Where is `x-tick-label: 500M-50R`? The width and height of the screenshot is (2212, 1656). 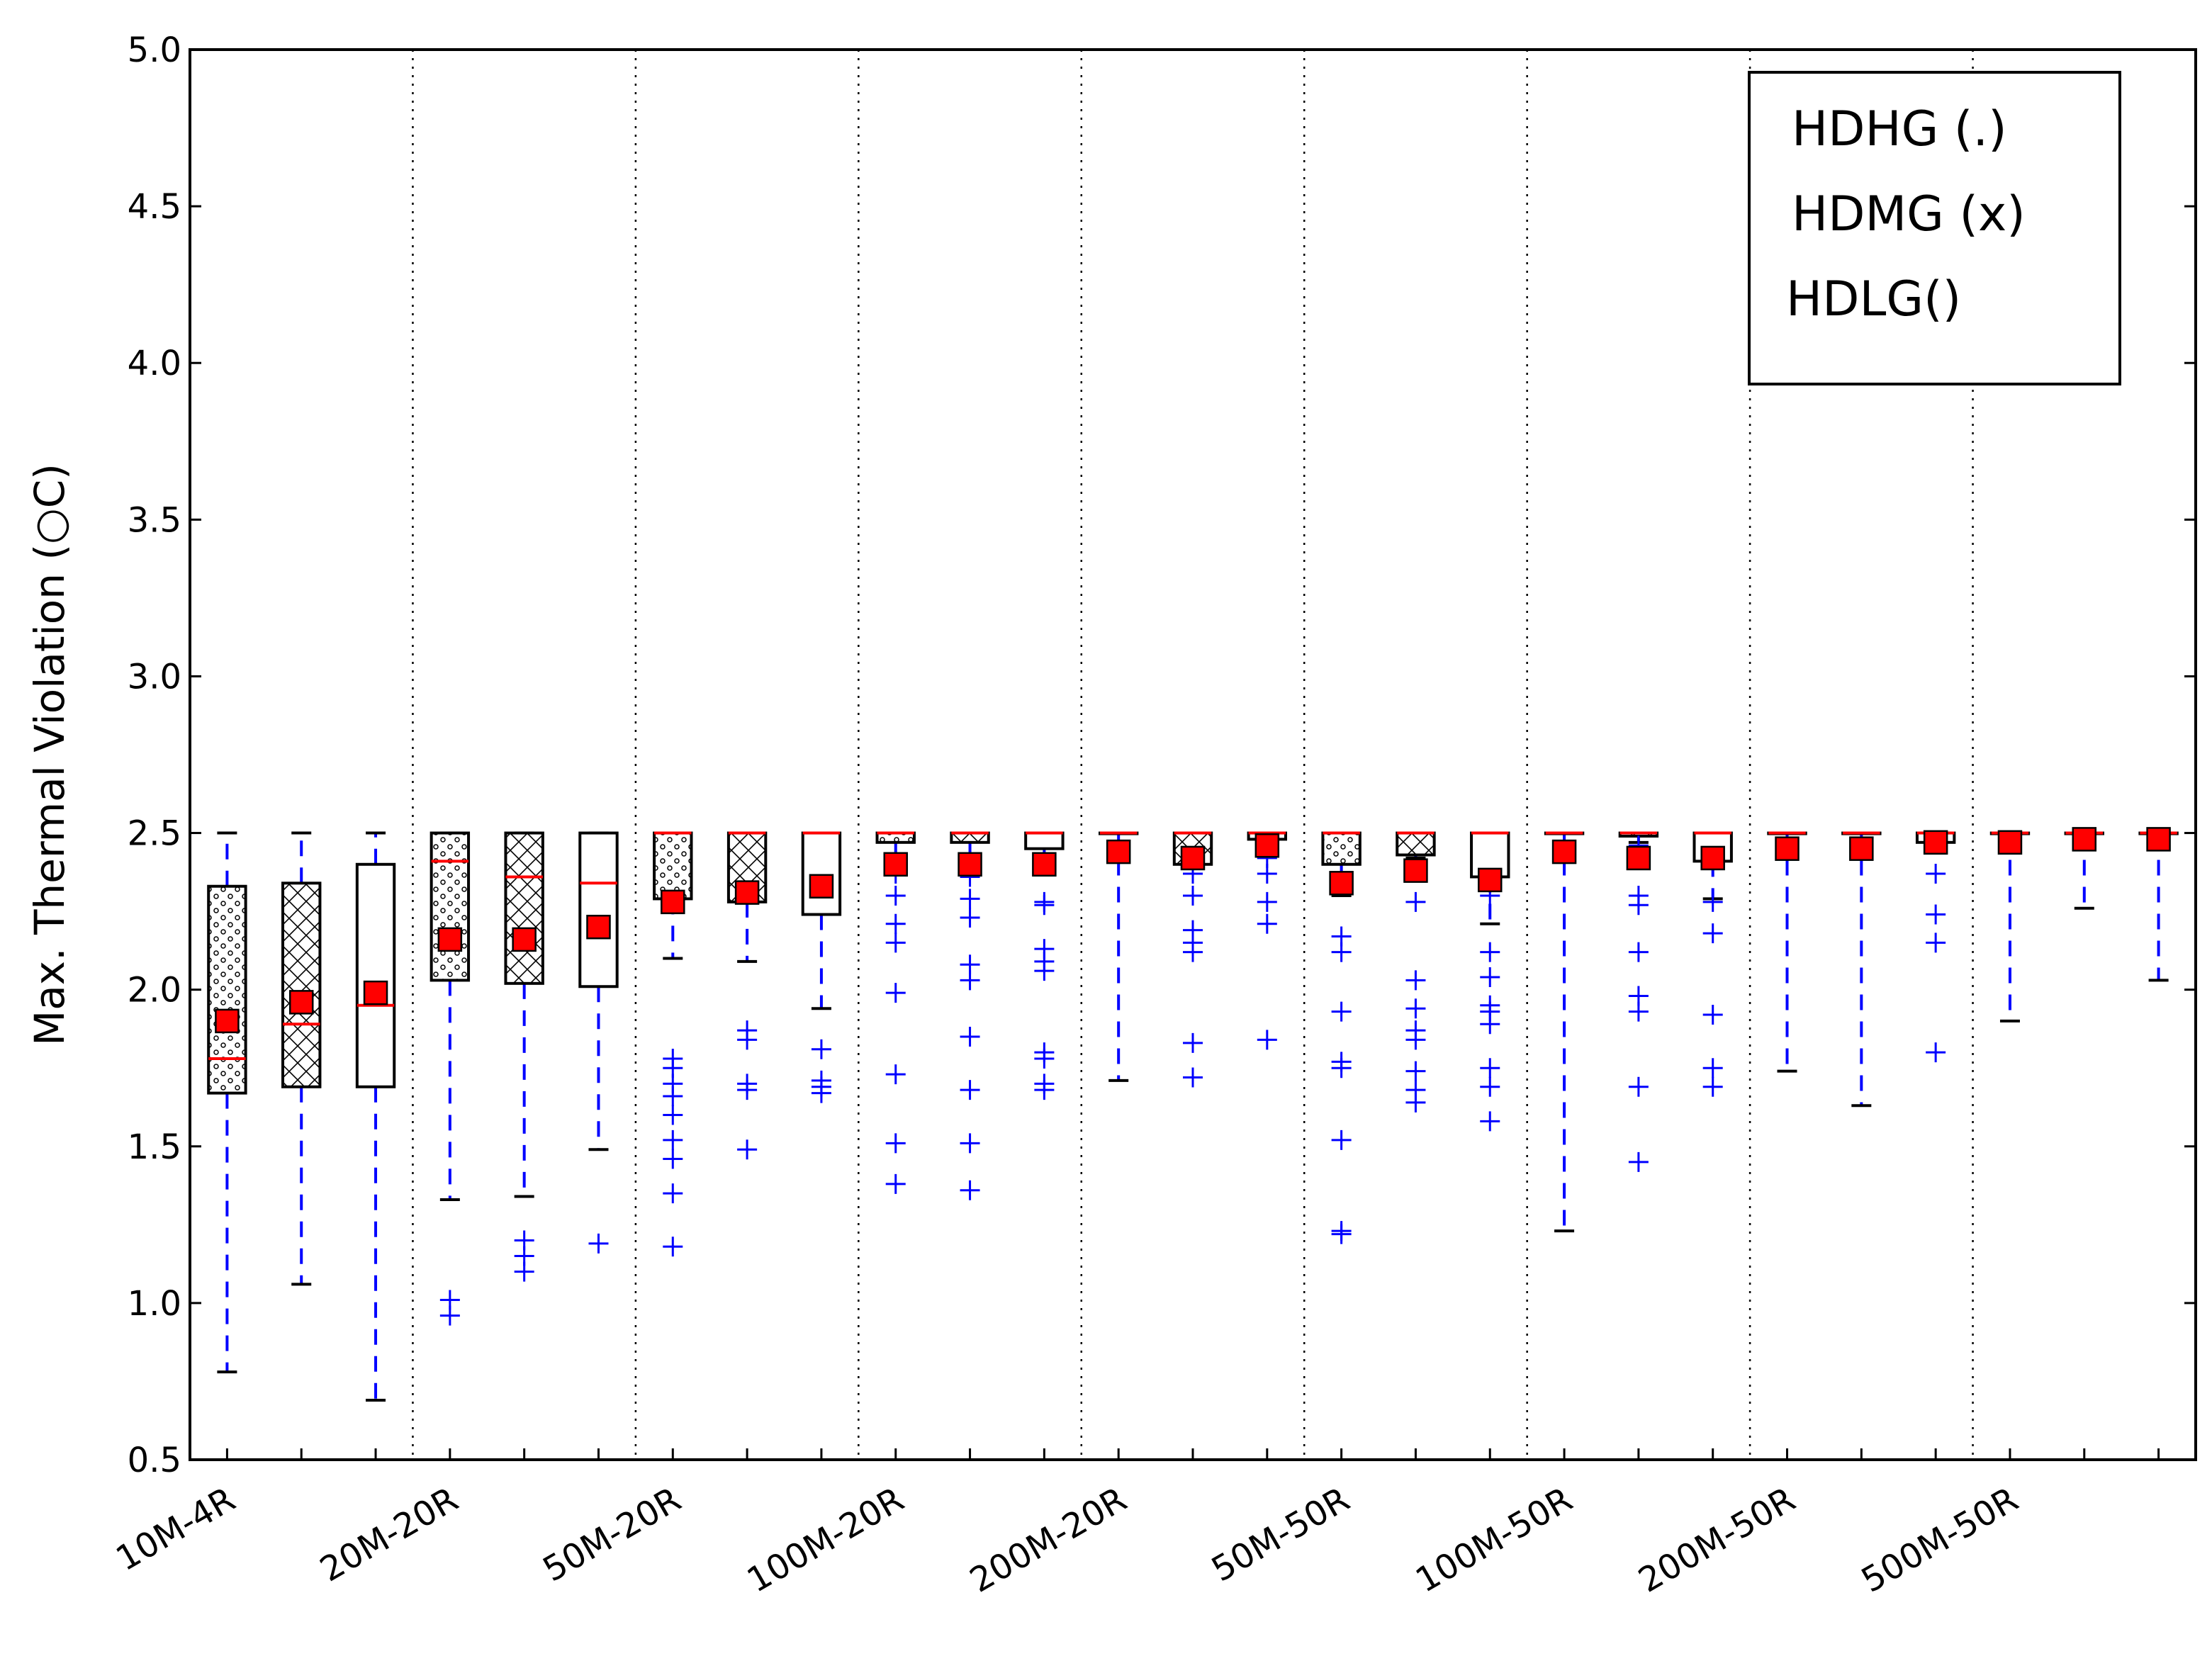 x-tick-label: 500M-50R is located at coordinates (1940, 1540).